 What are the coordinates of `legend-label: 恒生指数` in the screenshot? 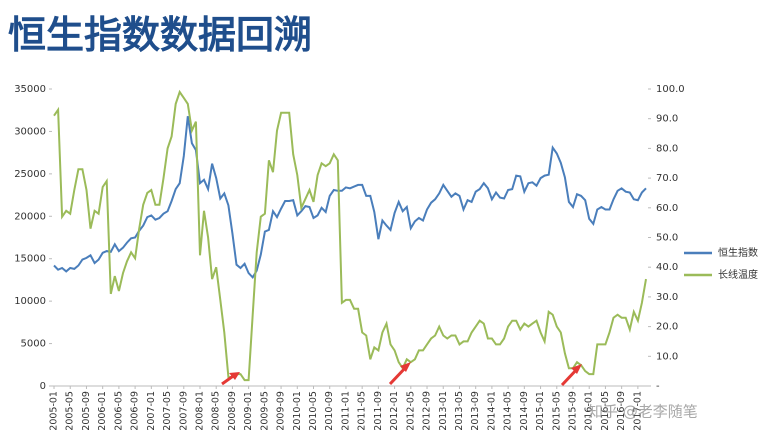 It's located at (738, 252).